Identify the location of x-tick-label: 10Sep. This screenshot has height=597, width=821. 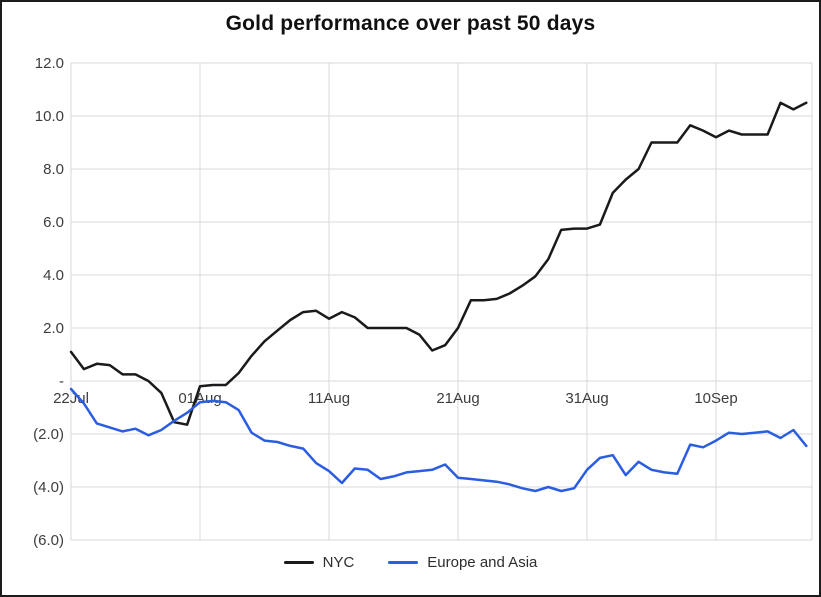
(715, 398).